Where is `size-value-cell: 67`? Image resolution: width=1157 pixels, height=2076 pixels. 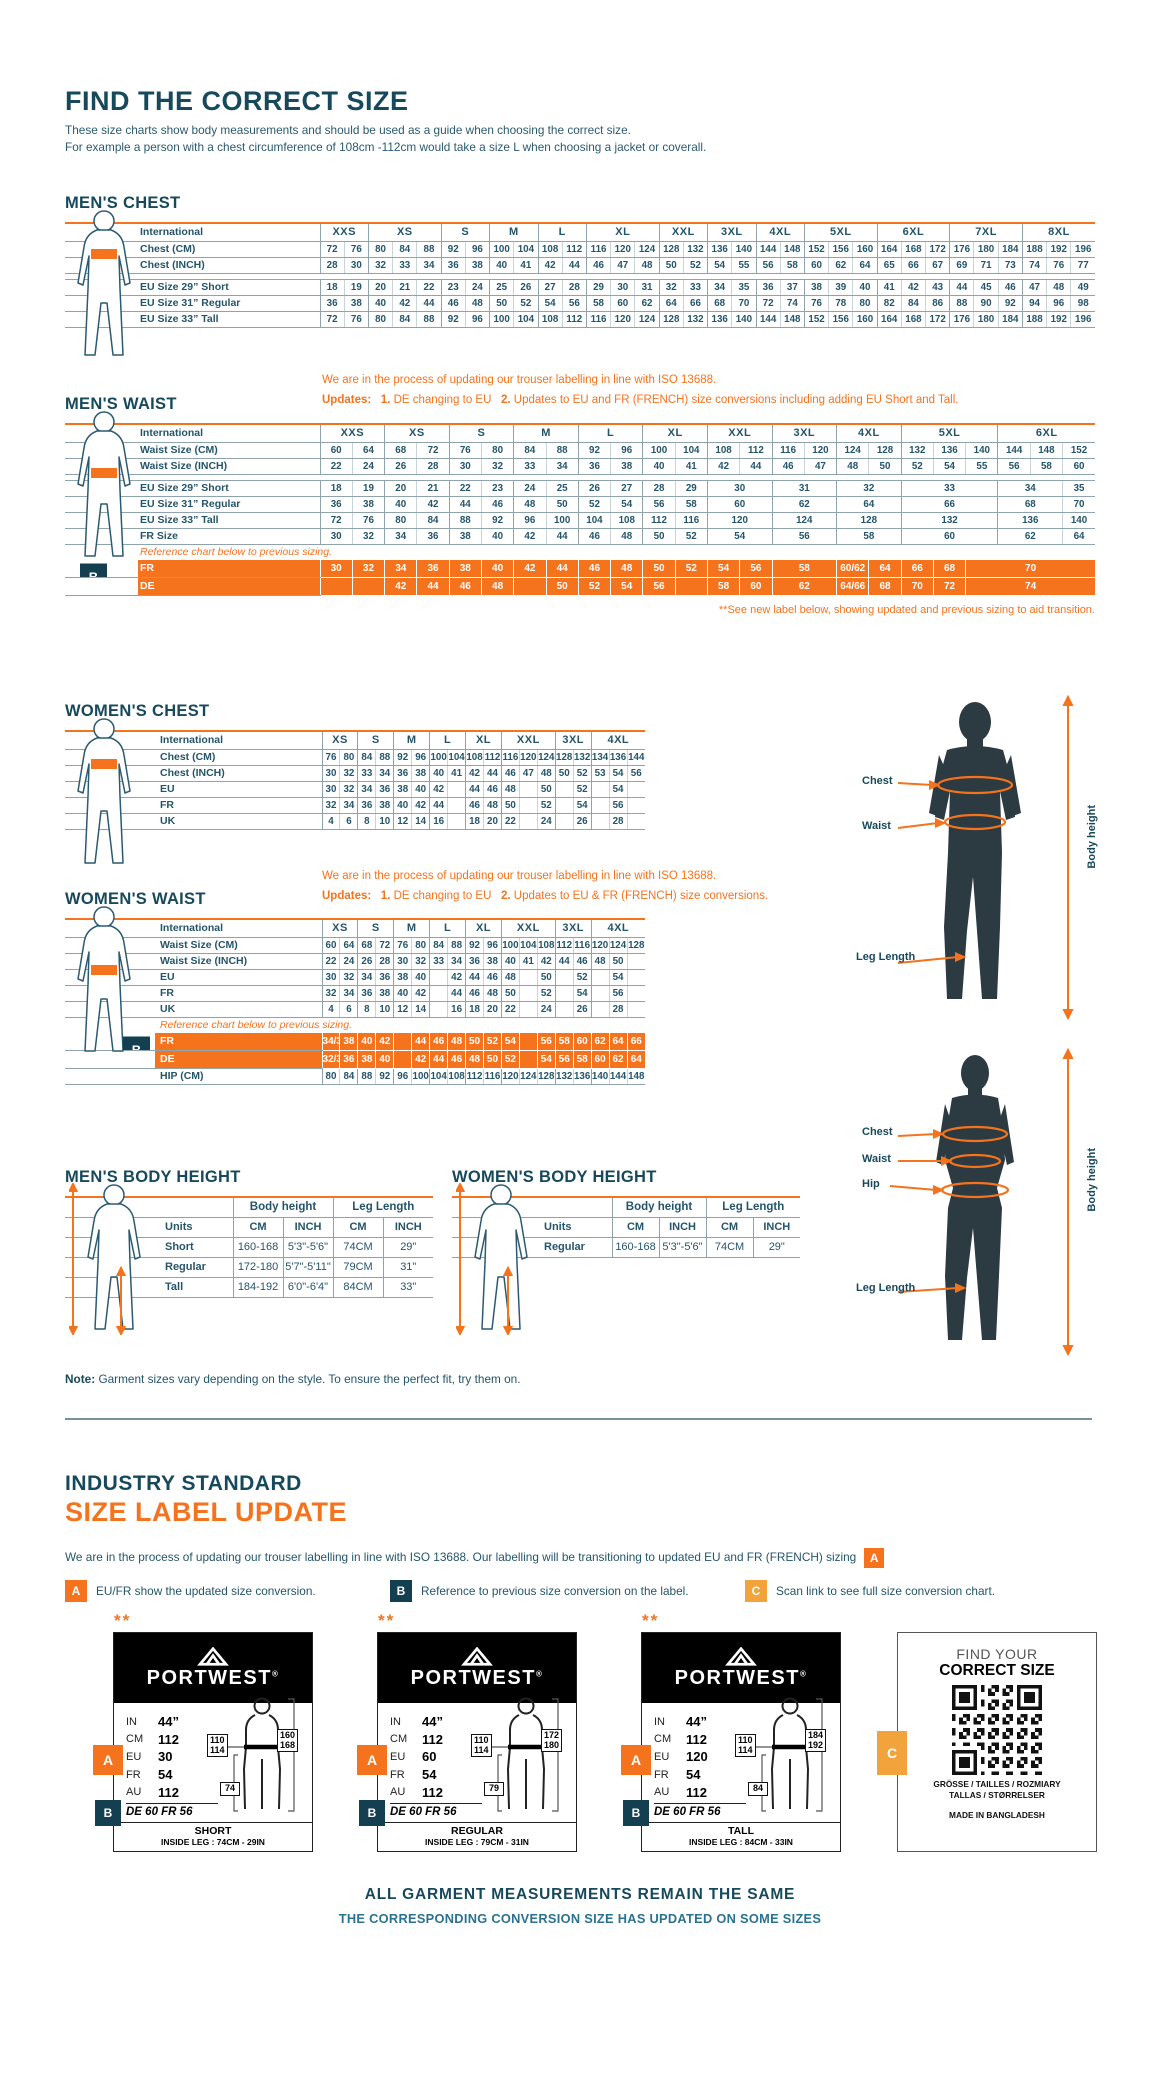 size-value-cell: 67 is located at coordinates (937, 265).